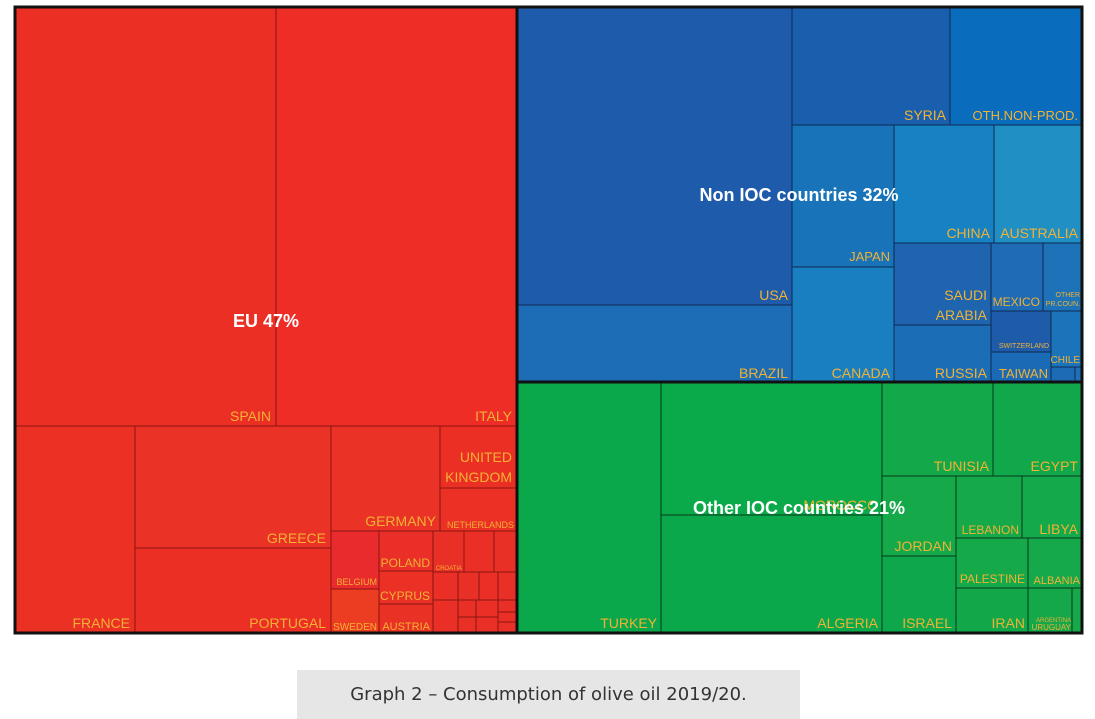 This screenshot has height=719, width=1095. I want to click on cell-albania, so click(1055, 563).